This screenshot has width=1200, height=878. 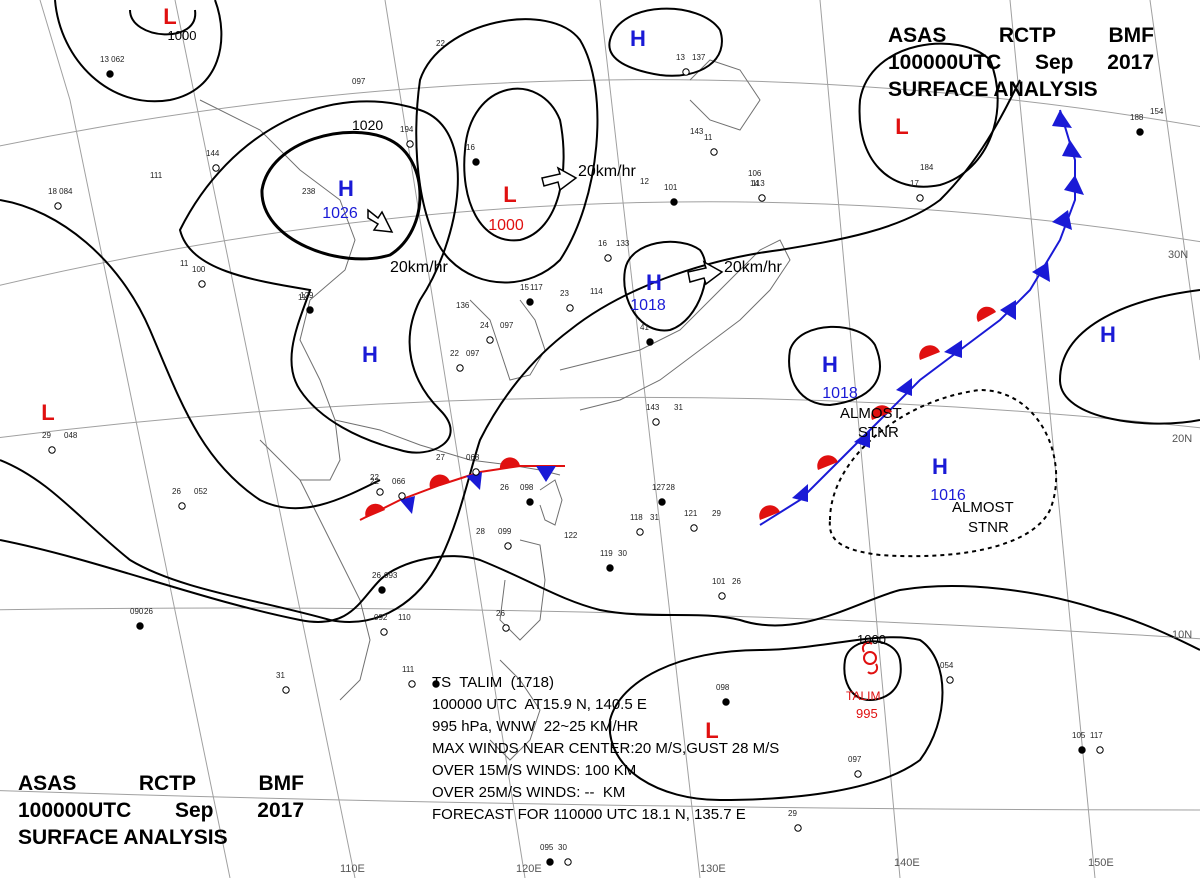 What do you see at coordinates (199, 269) in the screenshot?
I see `station-value: 100` at bounding box center [199, 269].